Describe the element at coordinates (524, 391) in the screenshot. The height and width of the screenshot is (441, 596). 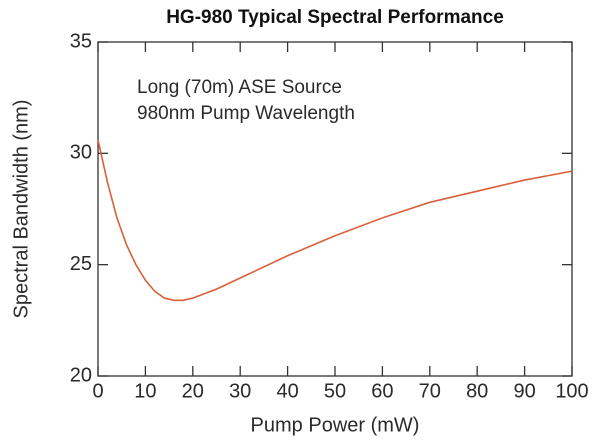
I see `x-tick-label: 90` at that location.